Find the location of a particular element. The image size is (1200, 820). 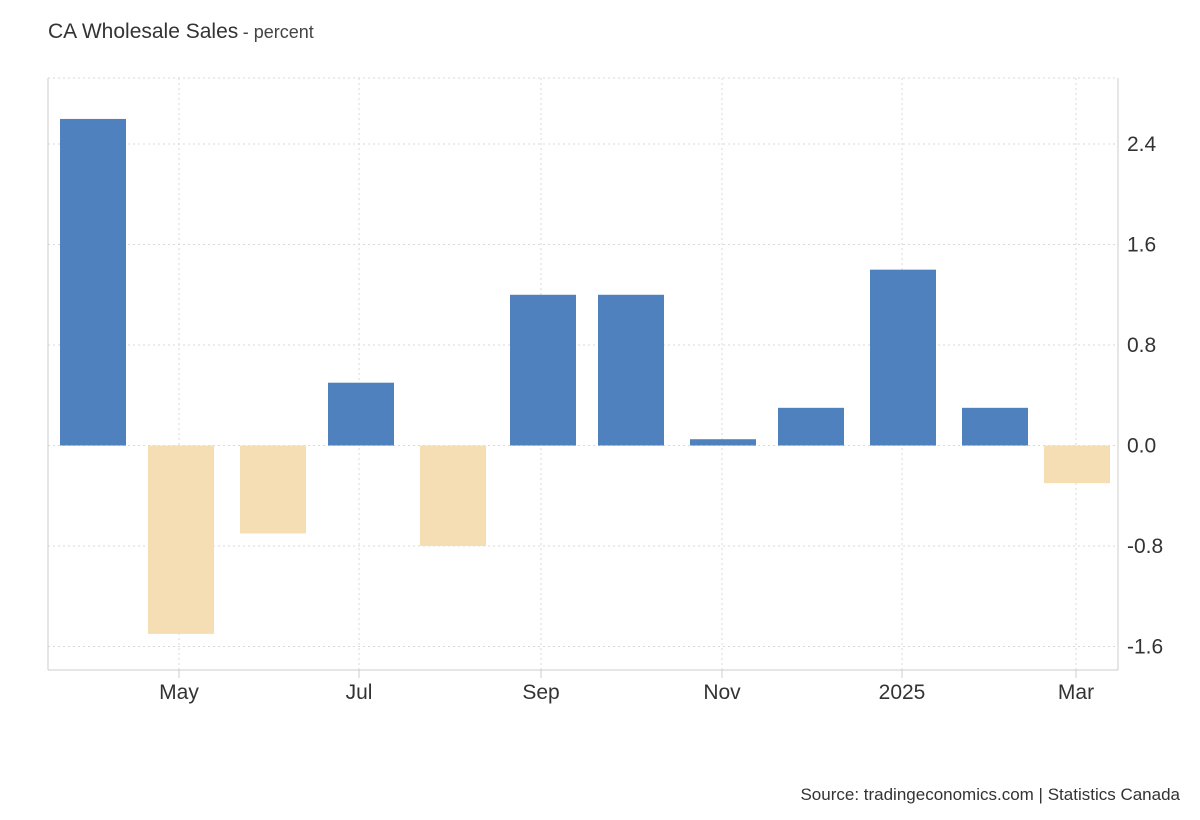

x-tick-label: May is located at coordinates (179, 692).